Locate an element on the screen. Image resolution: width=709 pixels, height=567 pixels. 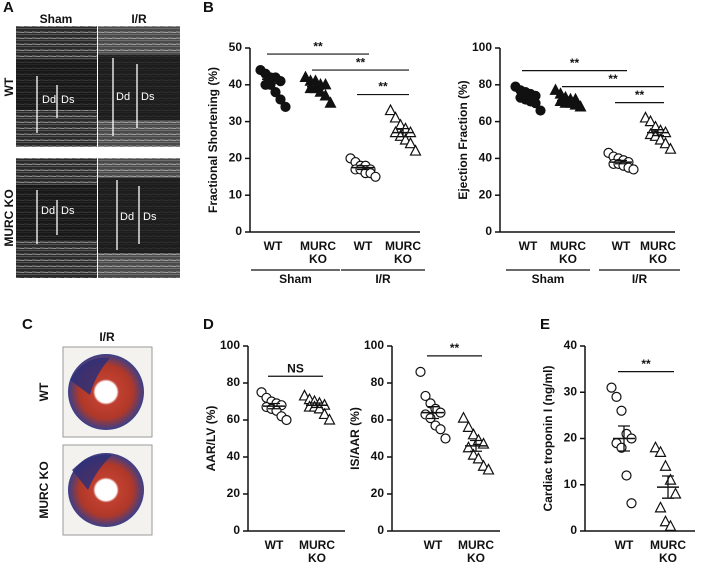
panel-label: C is located at coordinates (27, 324).